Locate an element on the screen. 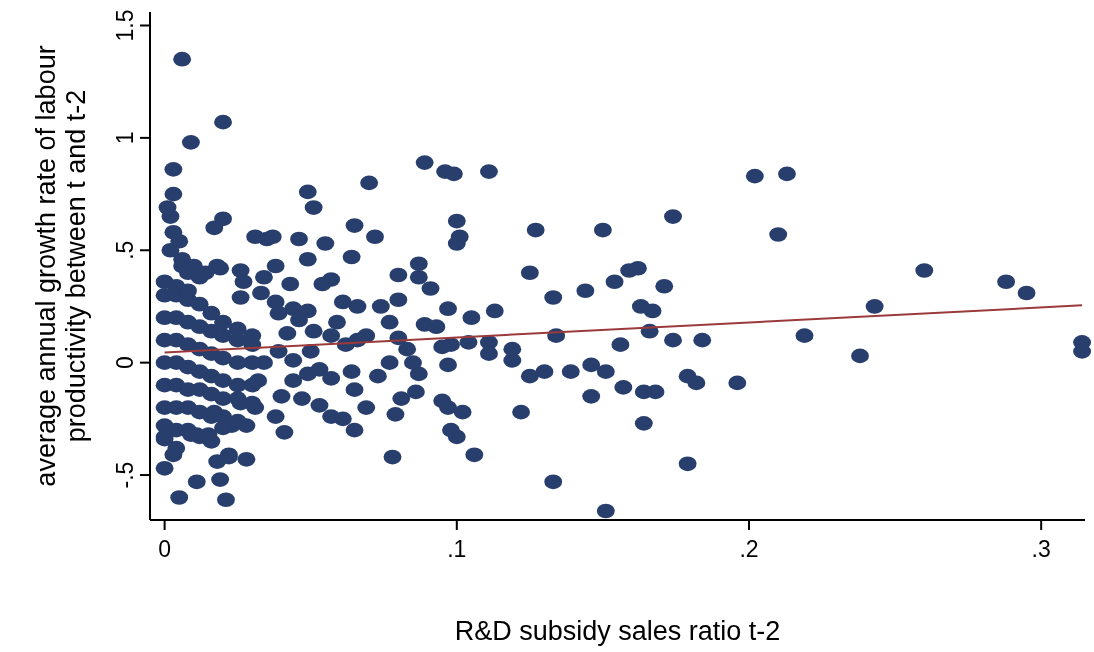  y-tick-label: 0 is located at coordinates (125, 363).